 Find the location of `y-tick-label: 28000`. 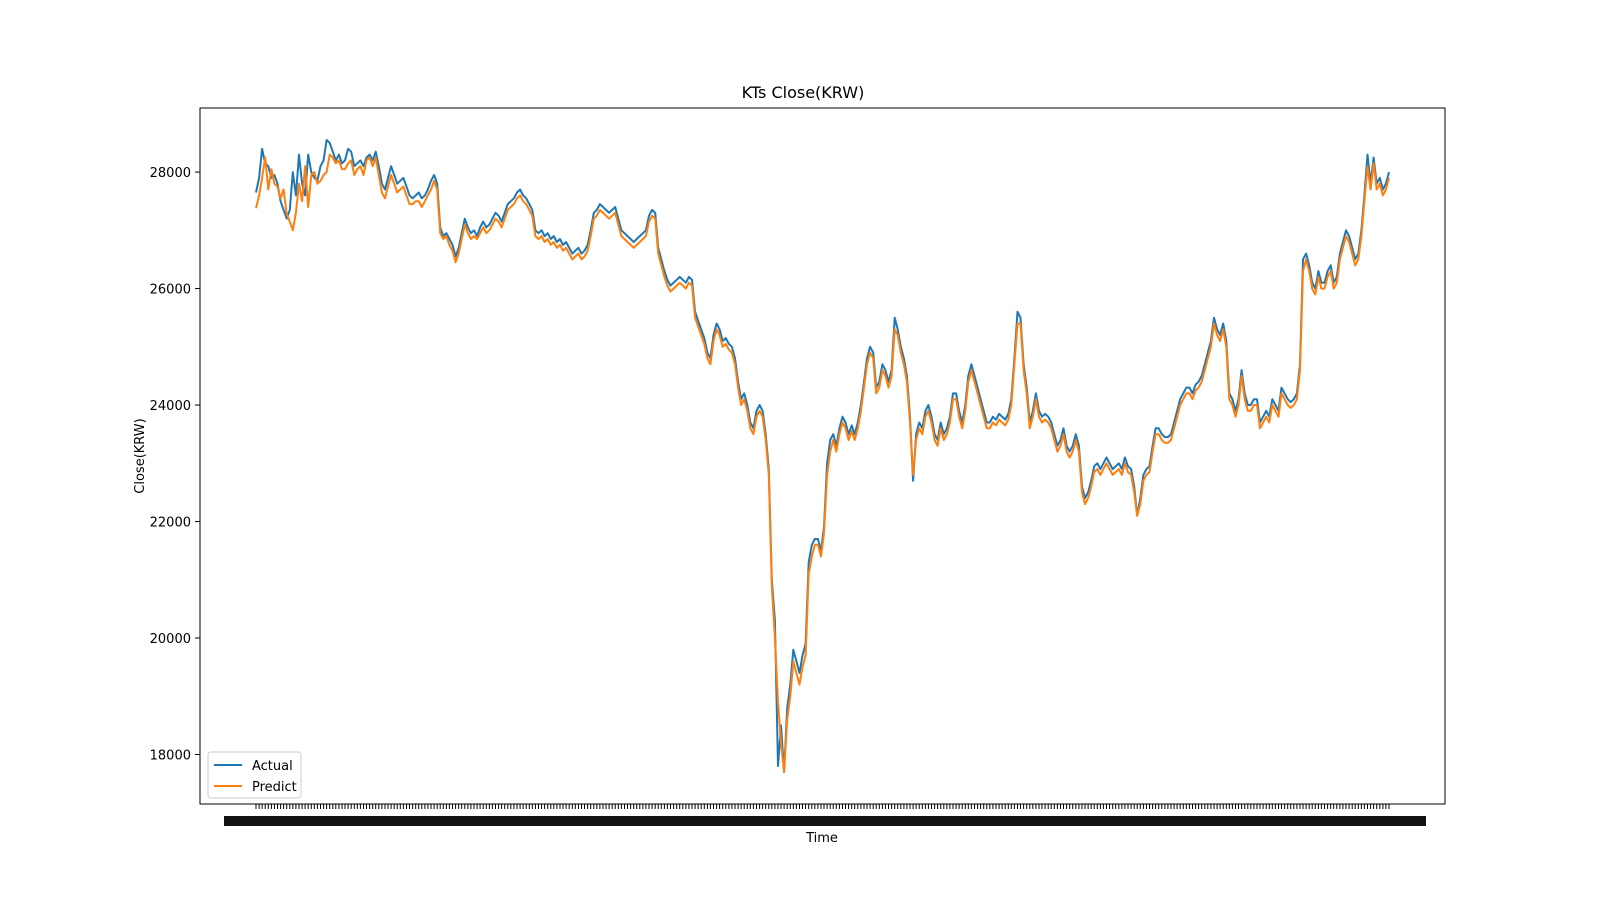

y-tick-label: 28000 is located at coordinates (170, 173).